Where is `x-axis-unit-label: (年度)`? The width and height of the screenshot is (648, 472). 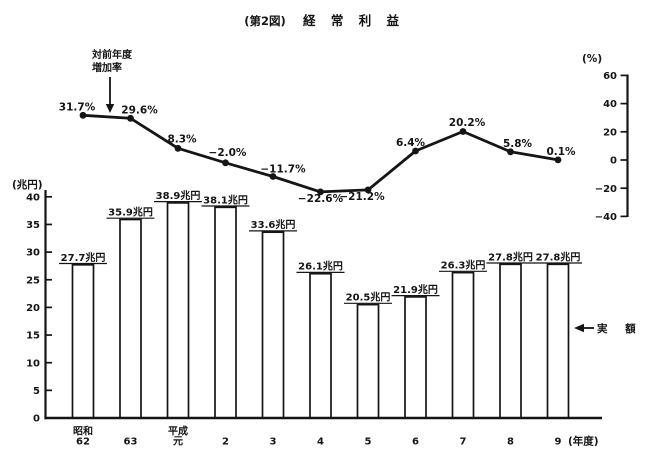 x-axis-unit-label: (年度) is located at coordinates (583, 441).